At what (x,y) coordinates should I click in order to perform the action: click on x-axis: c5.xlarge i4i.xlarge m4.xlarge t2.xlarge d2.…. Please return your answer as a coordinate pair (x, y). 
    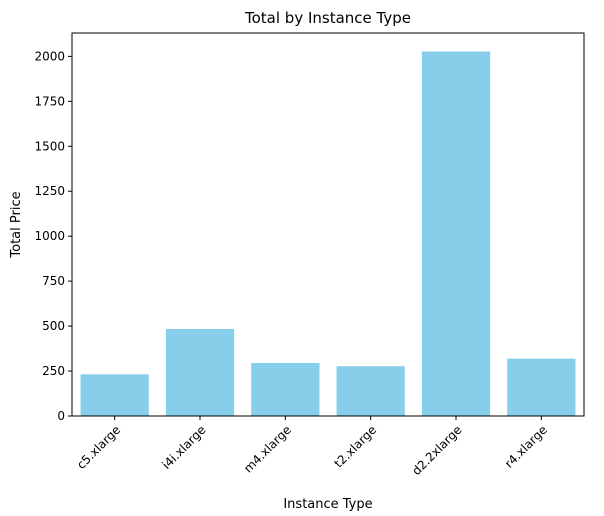
    Looking at the image, I should click on (312, 447).